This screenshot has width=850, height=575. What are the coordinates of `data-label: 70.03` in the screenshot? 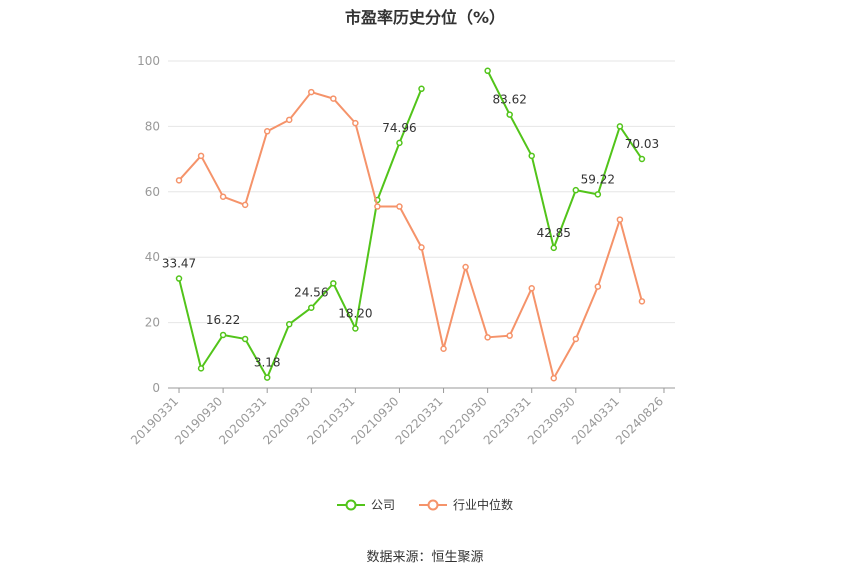 It's located at (642, 144).